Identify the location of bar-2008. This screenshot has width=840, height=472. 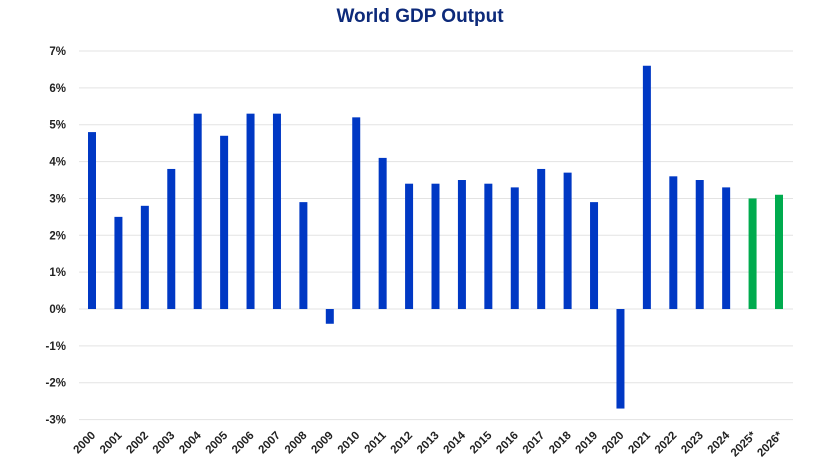
(303, 256).